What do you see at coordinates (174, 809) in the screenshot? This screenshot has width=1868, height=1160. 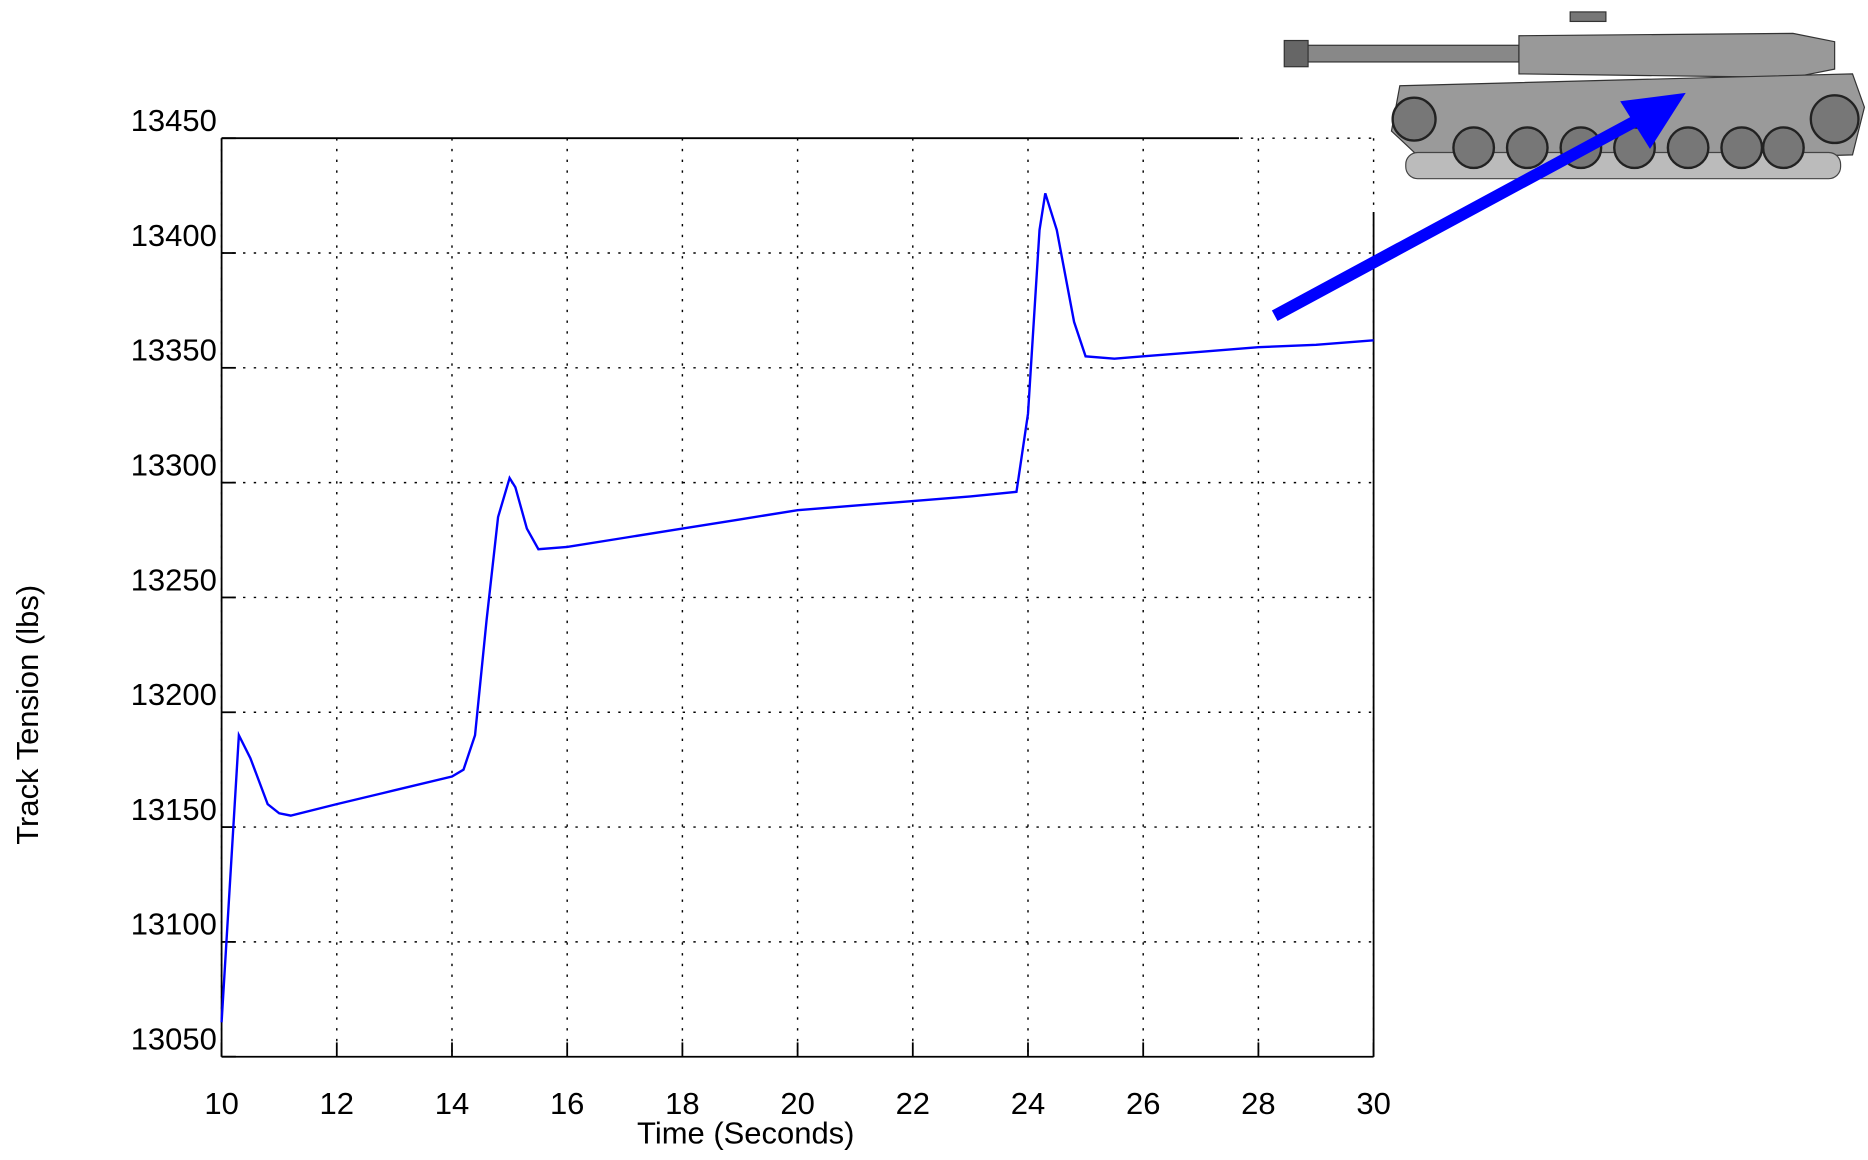 I see `y-tick-label: 13150` at bounding box center [174, 809].